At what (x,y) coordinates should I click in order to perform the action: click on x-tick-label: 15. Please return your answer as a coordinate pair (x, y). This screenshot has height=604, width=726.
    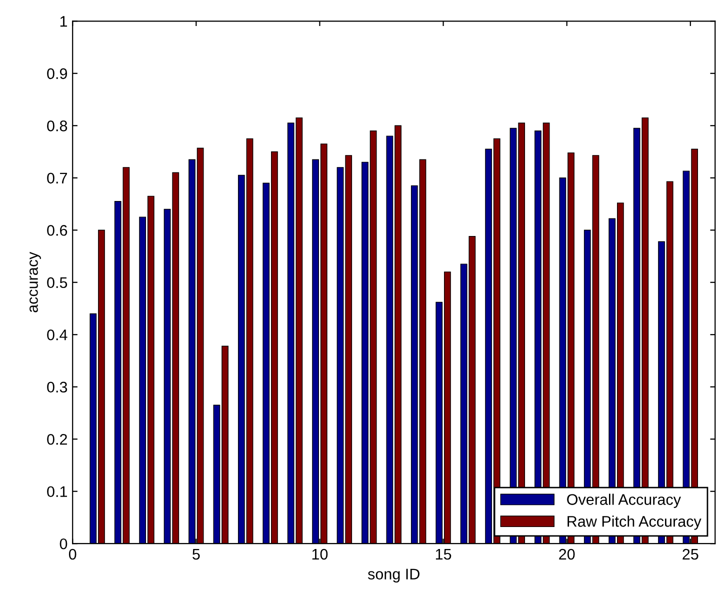
    Looking at the image, I should click on (444, 554).